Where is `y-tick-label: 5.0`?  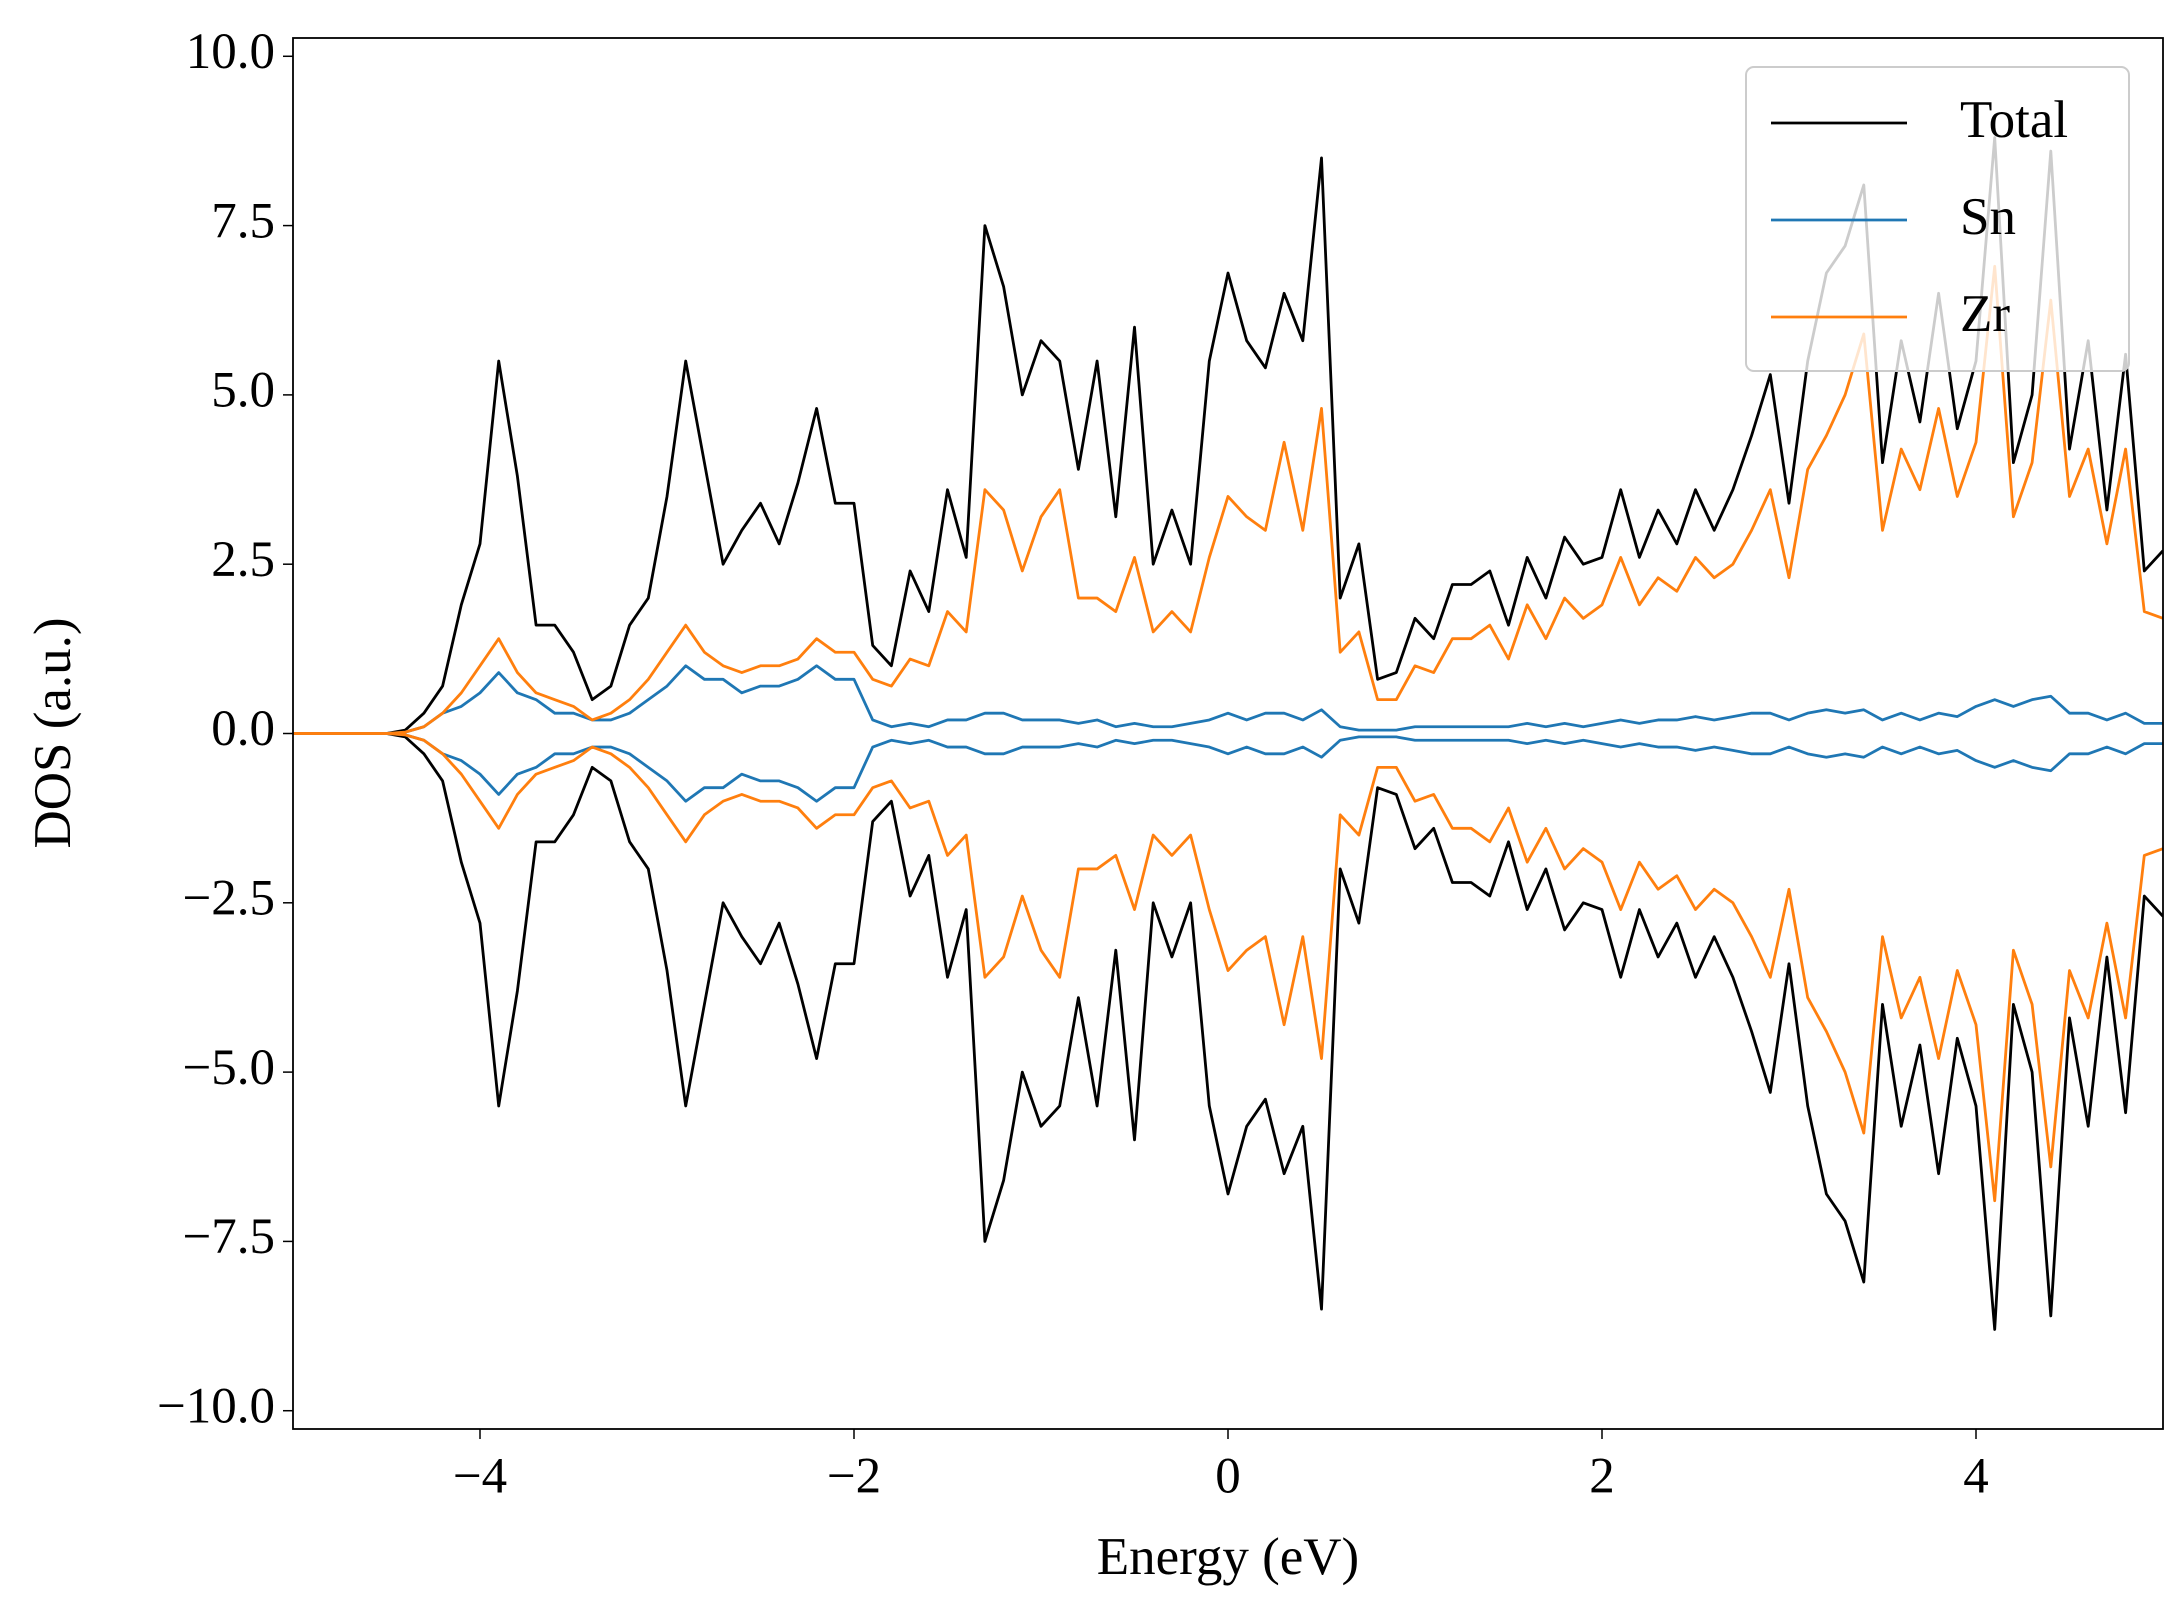
y-tick-label: 5.0 is located at coordinates (243, 391).